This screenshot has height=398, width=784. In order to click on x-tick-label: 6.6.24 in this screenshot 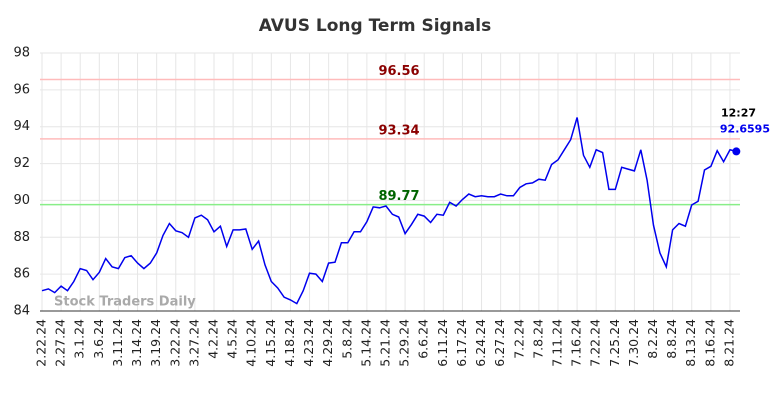, I will do `click(423, 339)`.